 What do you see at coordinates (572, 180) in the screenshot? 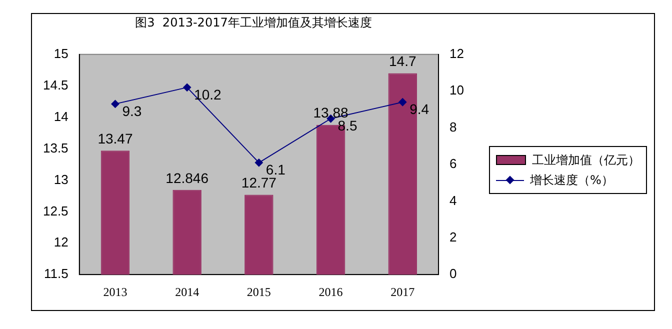
I see `legend-label: 增长速度（%）` at bounding box center [572, 180].